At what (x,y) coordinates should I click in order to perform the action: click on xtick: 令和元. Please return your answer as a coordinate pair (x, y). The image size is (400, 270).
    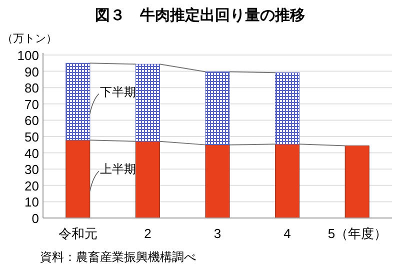
    Looking at the image, I should click on (78, 233).